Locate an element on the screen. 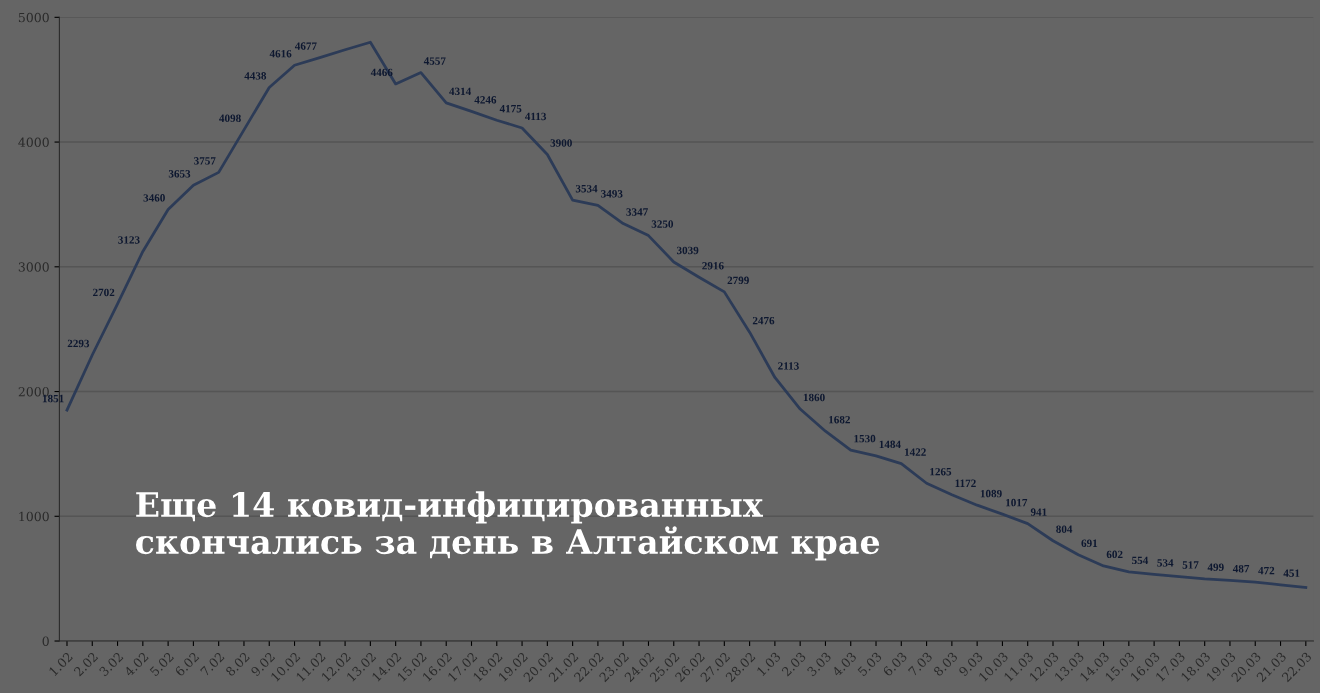  data-label: 1860 is located at coordinates (814, 397).